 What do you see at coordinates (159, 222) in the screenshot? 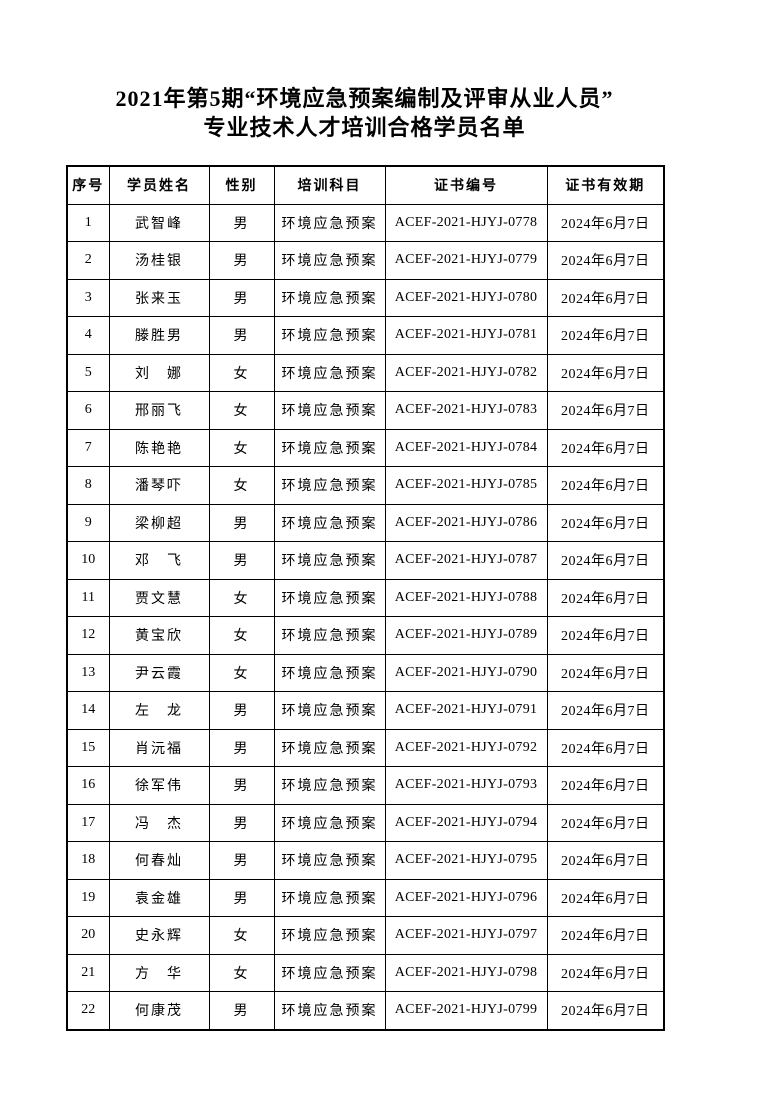
I see `cell-name: 武智峰` at bounding box center [159, 222].